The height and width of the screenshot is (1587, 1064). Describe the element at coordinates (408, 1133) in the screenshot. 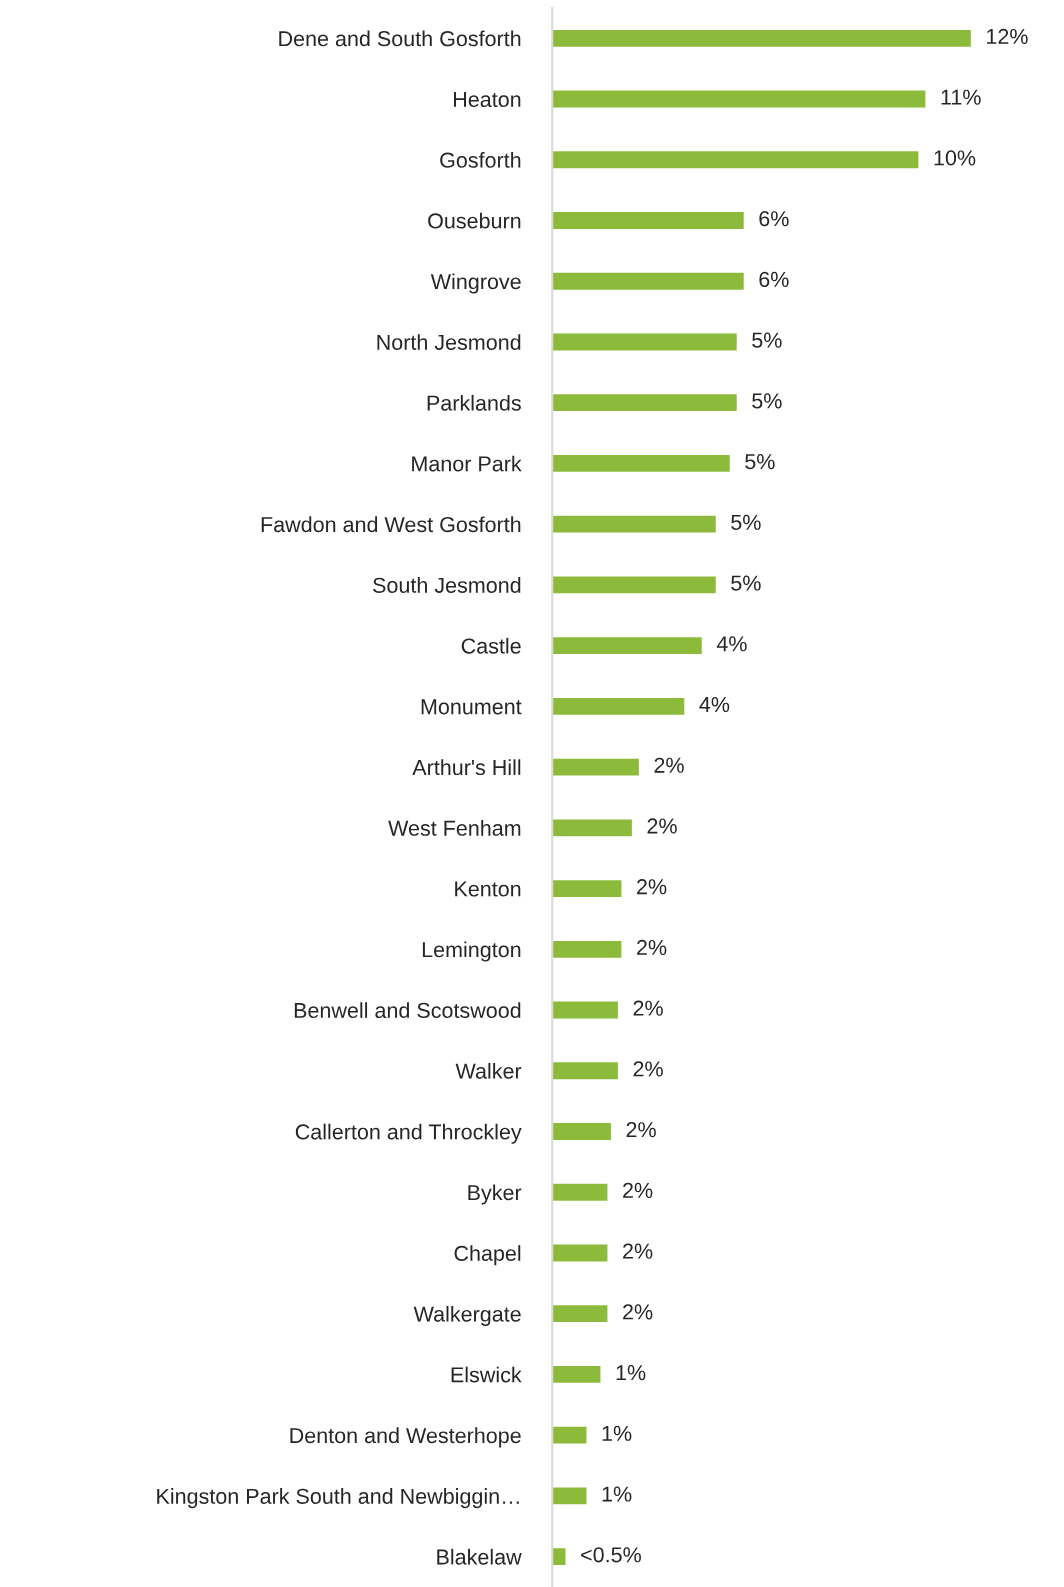

I see `y-tick-label: Callerton and Throckley` at that location.